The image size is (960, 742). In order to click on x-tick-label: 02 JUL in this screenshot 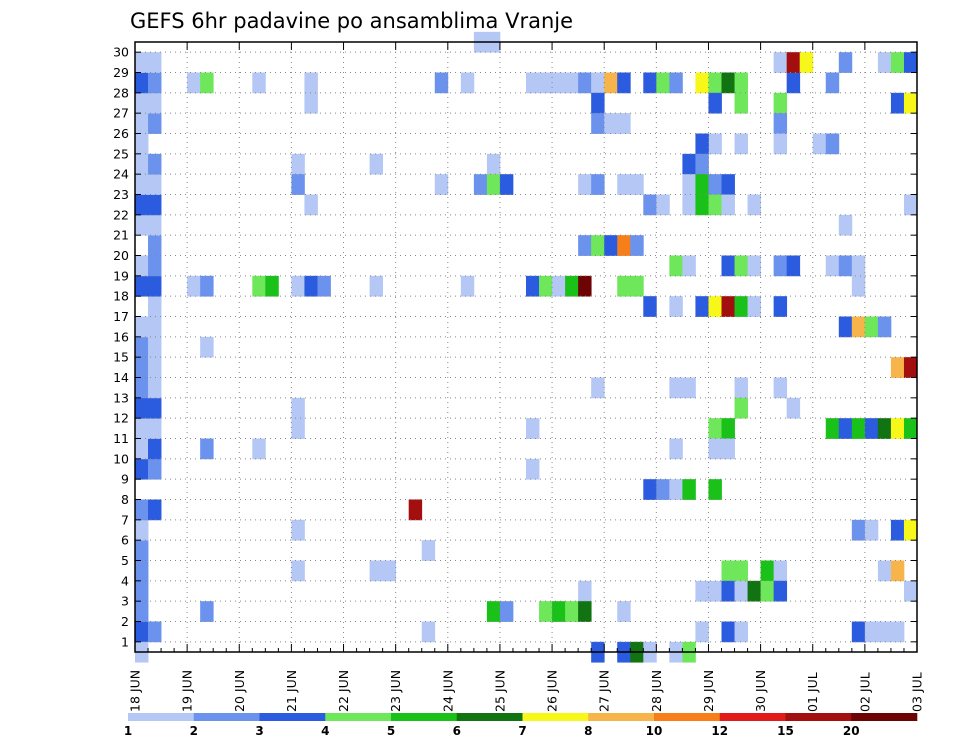, I will do `click(864, 692)`.